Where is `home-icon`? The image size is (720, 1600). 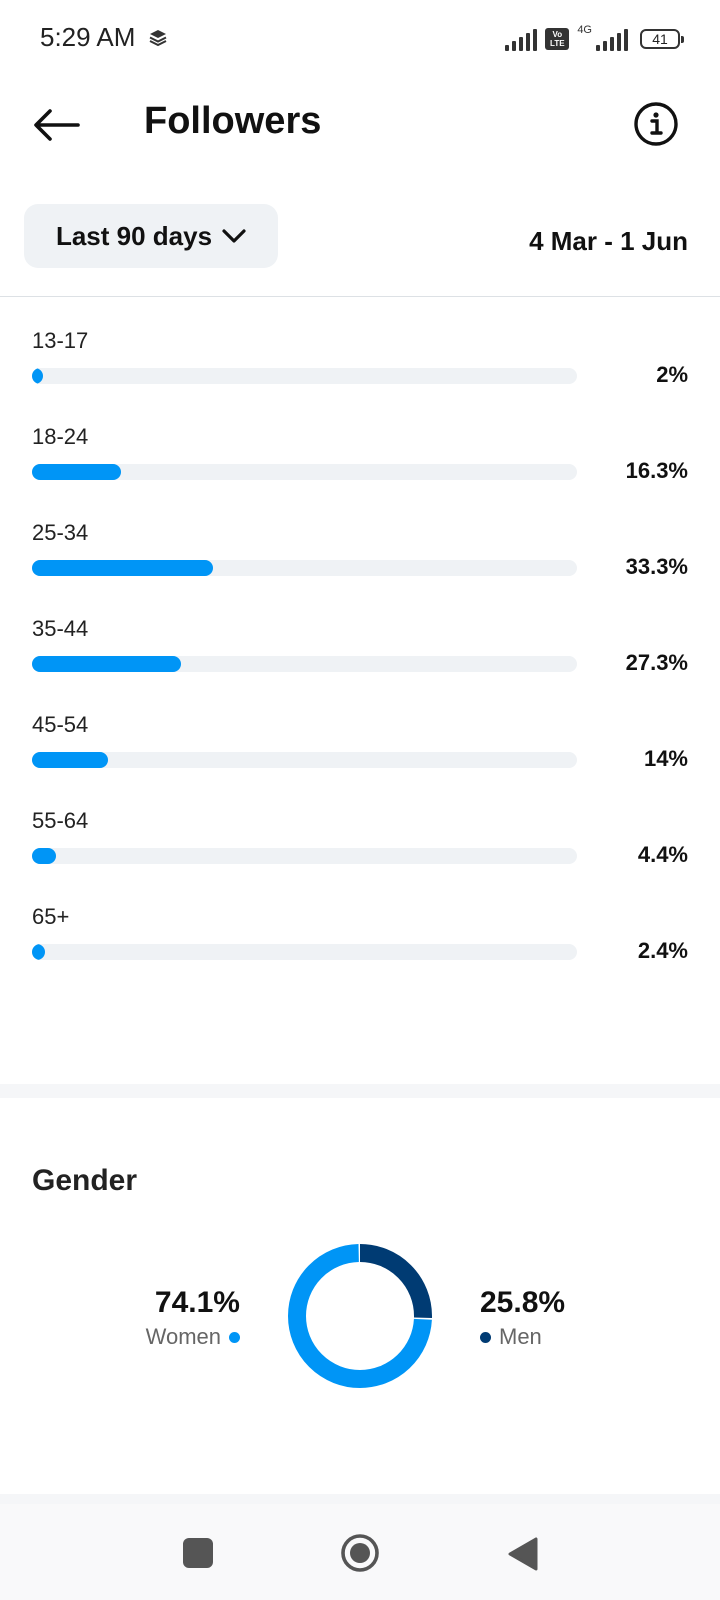 home-icon is located at coordinates (360, 1553).